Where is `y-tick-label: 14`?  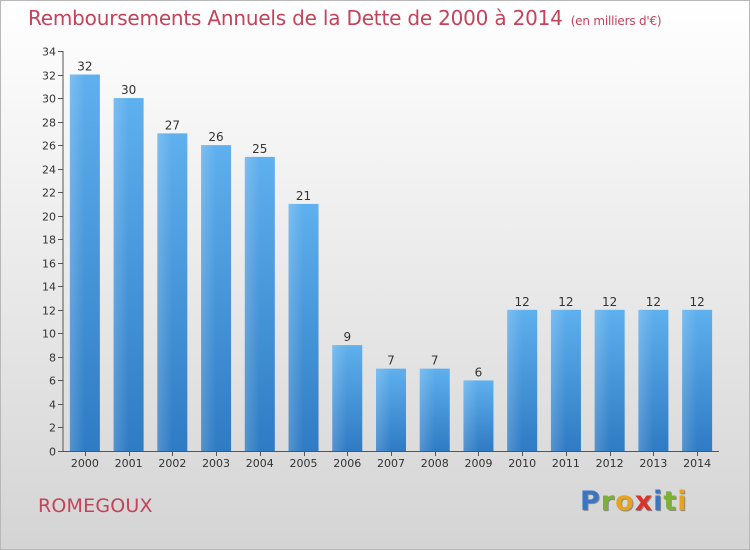
y-tick-label: 14 is located at coordinates (49, 287).